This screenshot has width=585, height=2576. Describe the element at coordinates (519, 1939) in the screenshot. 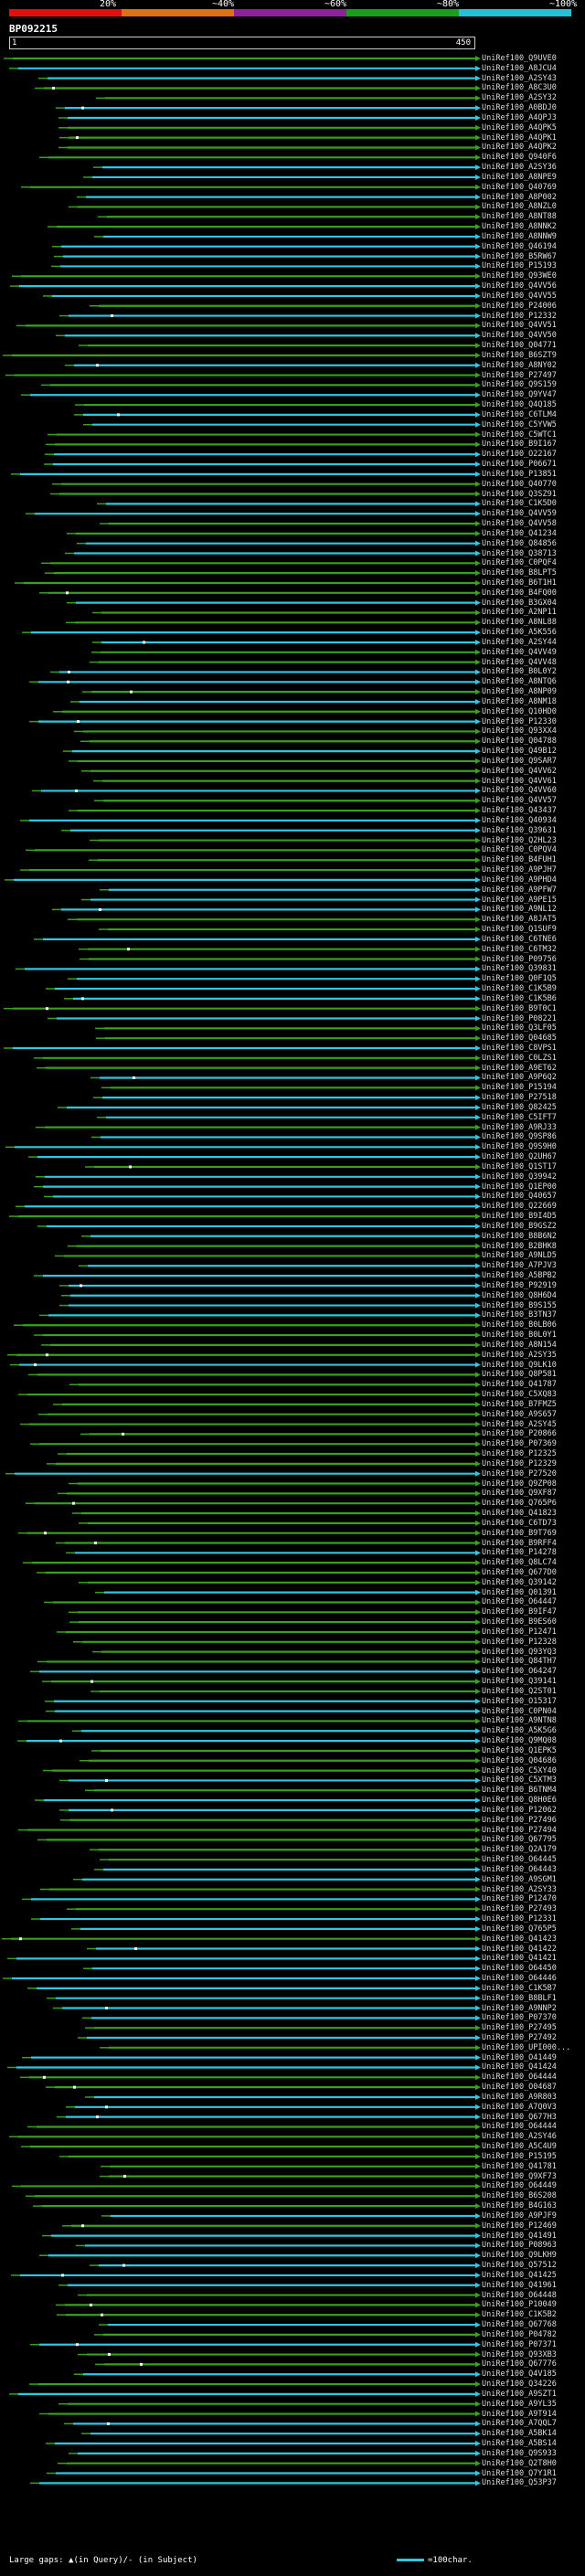

I see `hit-id-link: UniRef100_Q41423` at that location.